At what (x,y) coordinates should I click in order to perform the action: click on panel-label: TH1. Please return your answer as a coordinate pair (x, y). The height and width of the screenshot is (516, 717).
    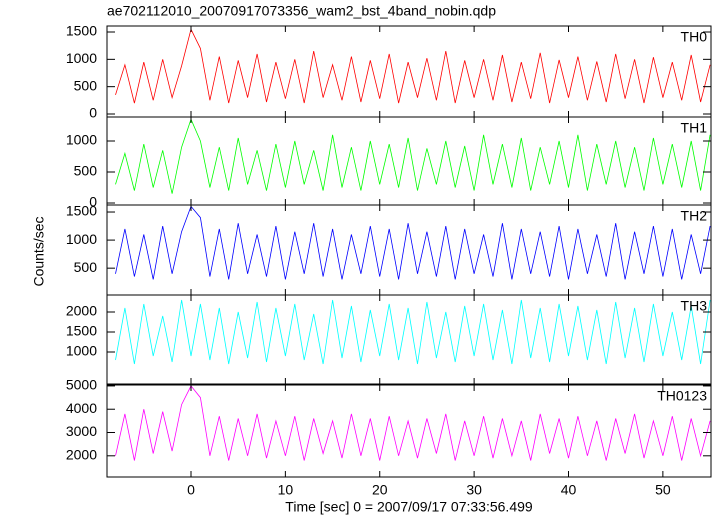
    Looking at the image, I should click on (694, 128).